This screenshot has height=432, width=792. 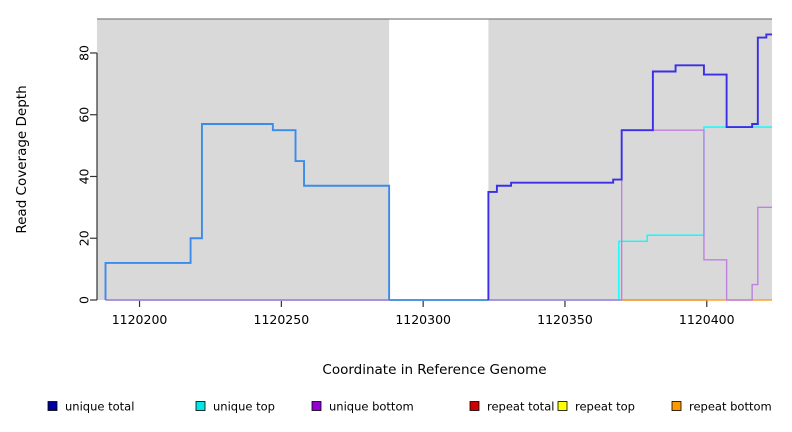 What do you see at coordinates (707, 319) in the screenshot?
I see `x-axis-tick-label: 1120400` at bounding box center [707, 319].